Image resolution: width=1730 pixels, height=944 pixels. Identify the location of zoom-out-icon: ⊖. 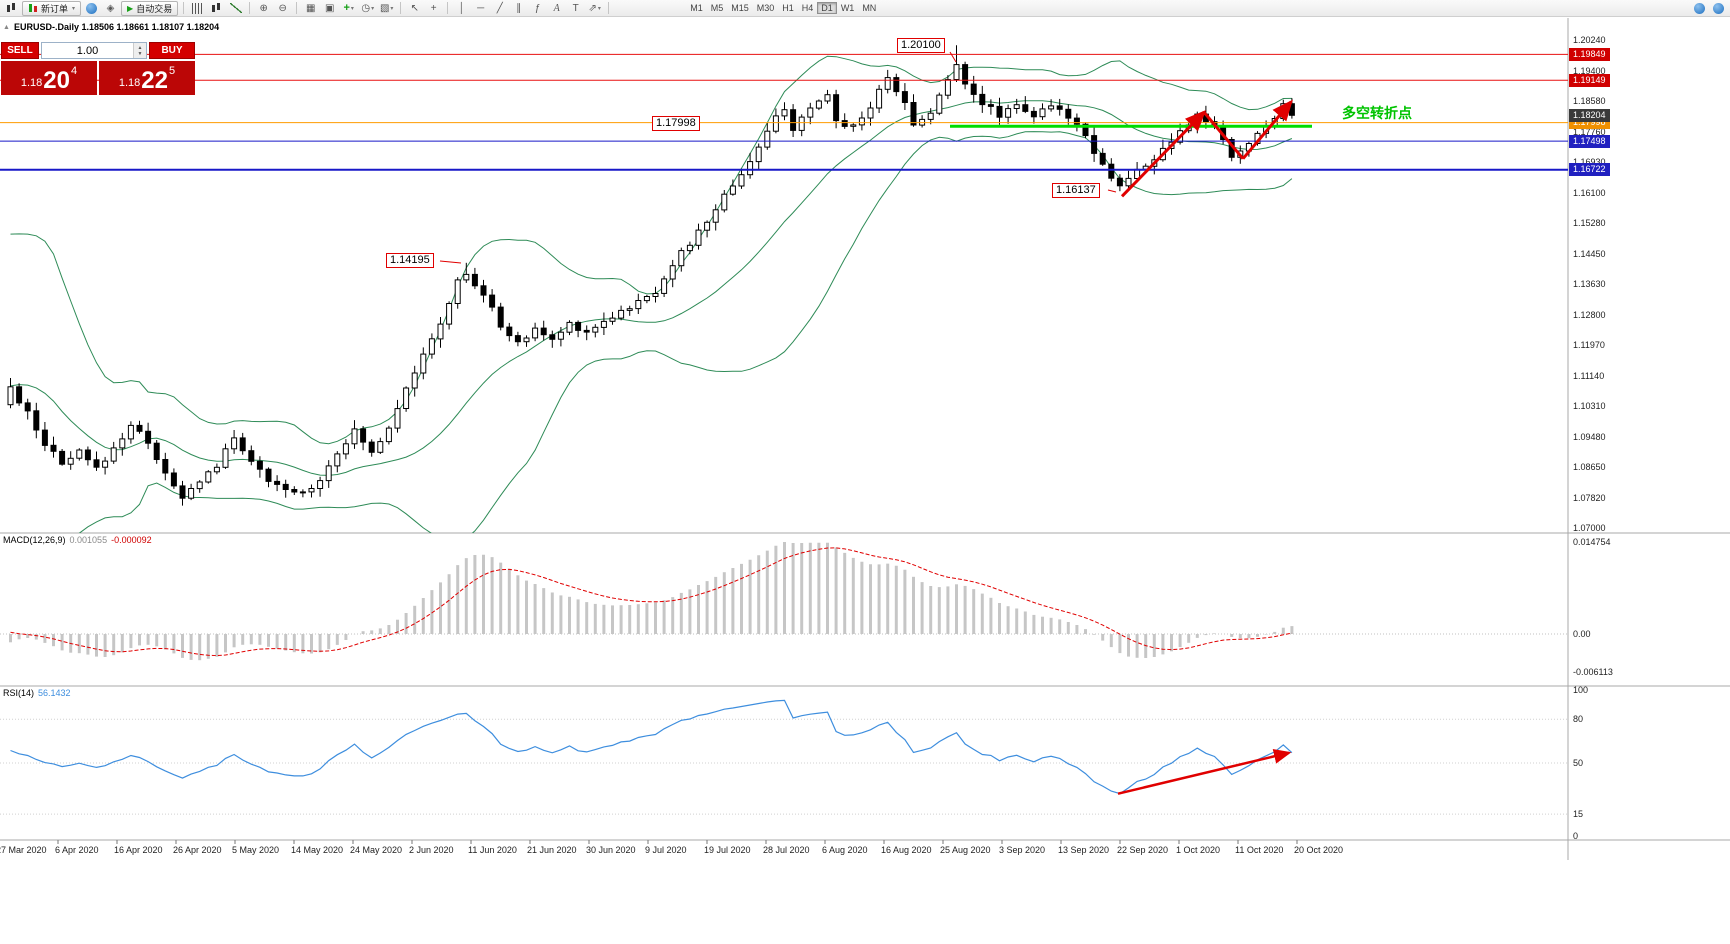
(282, 8).